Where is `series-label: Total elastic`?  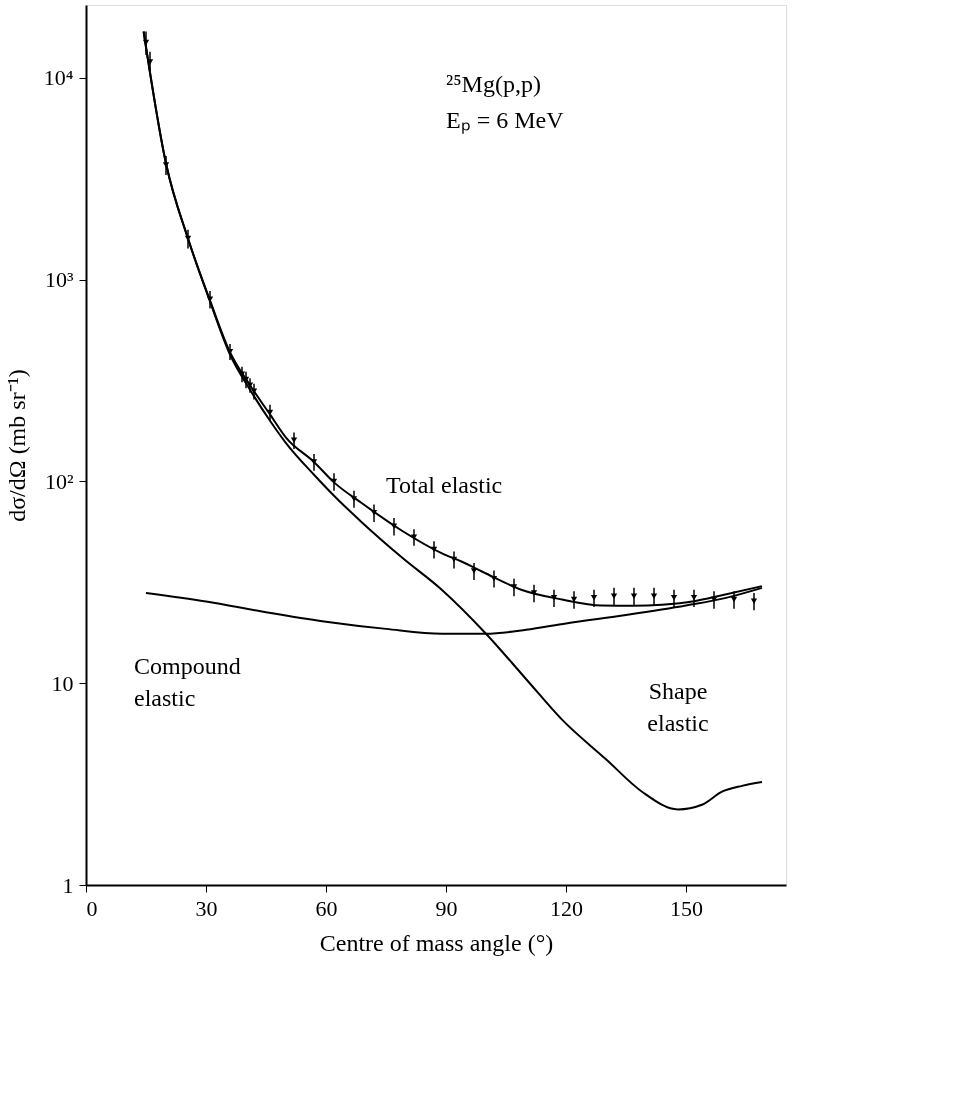
series-label: Total elastic is located at coordinates (444, 484).